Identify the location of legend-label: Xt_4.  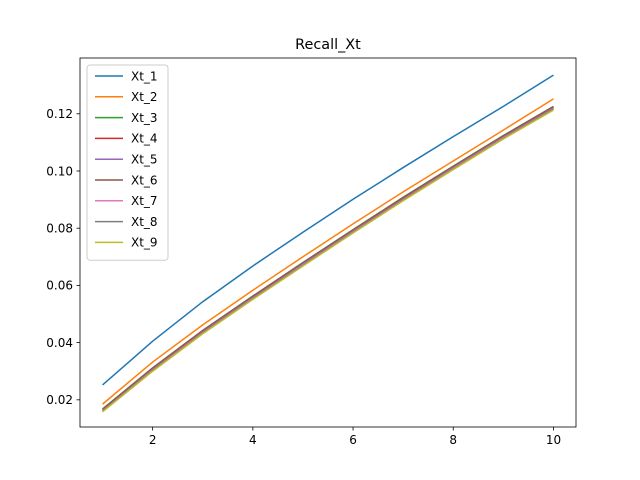
(144, 139).